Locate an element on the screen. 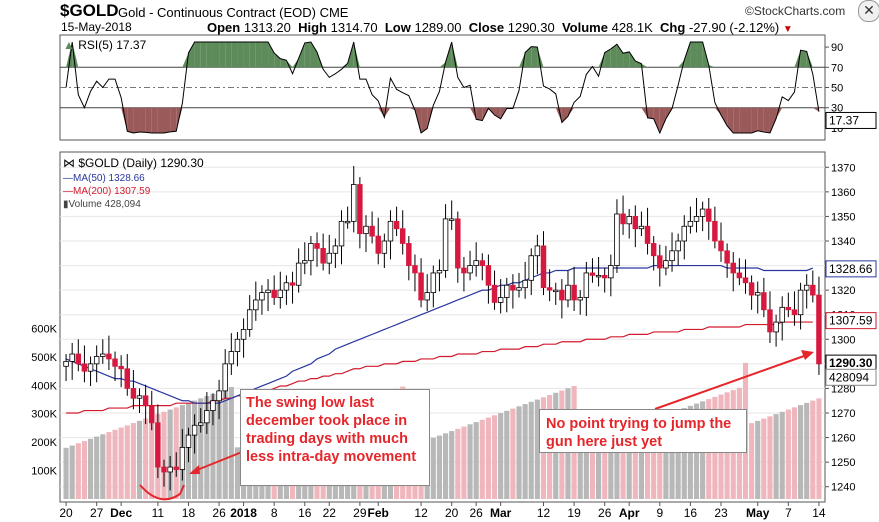 The height and width of the screenshot is (522, 879). volume-tick-label: 300K is located at coordinates (44, 415).